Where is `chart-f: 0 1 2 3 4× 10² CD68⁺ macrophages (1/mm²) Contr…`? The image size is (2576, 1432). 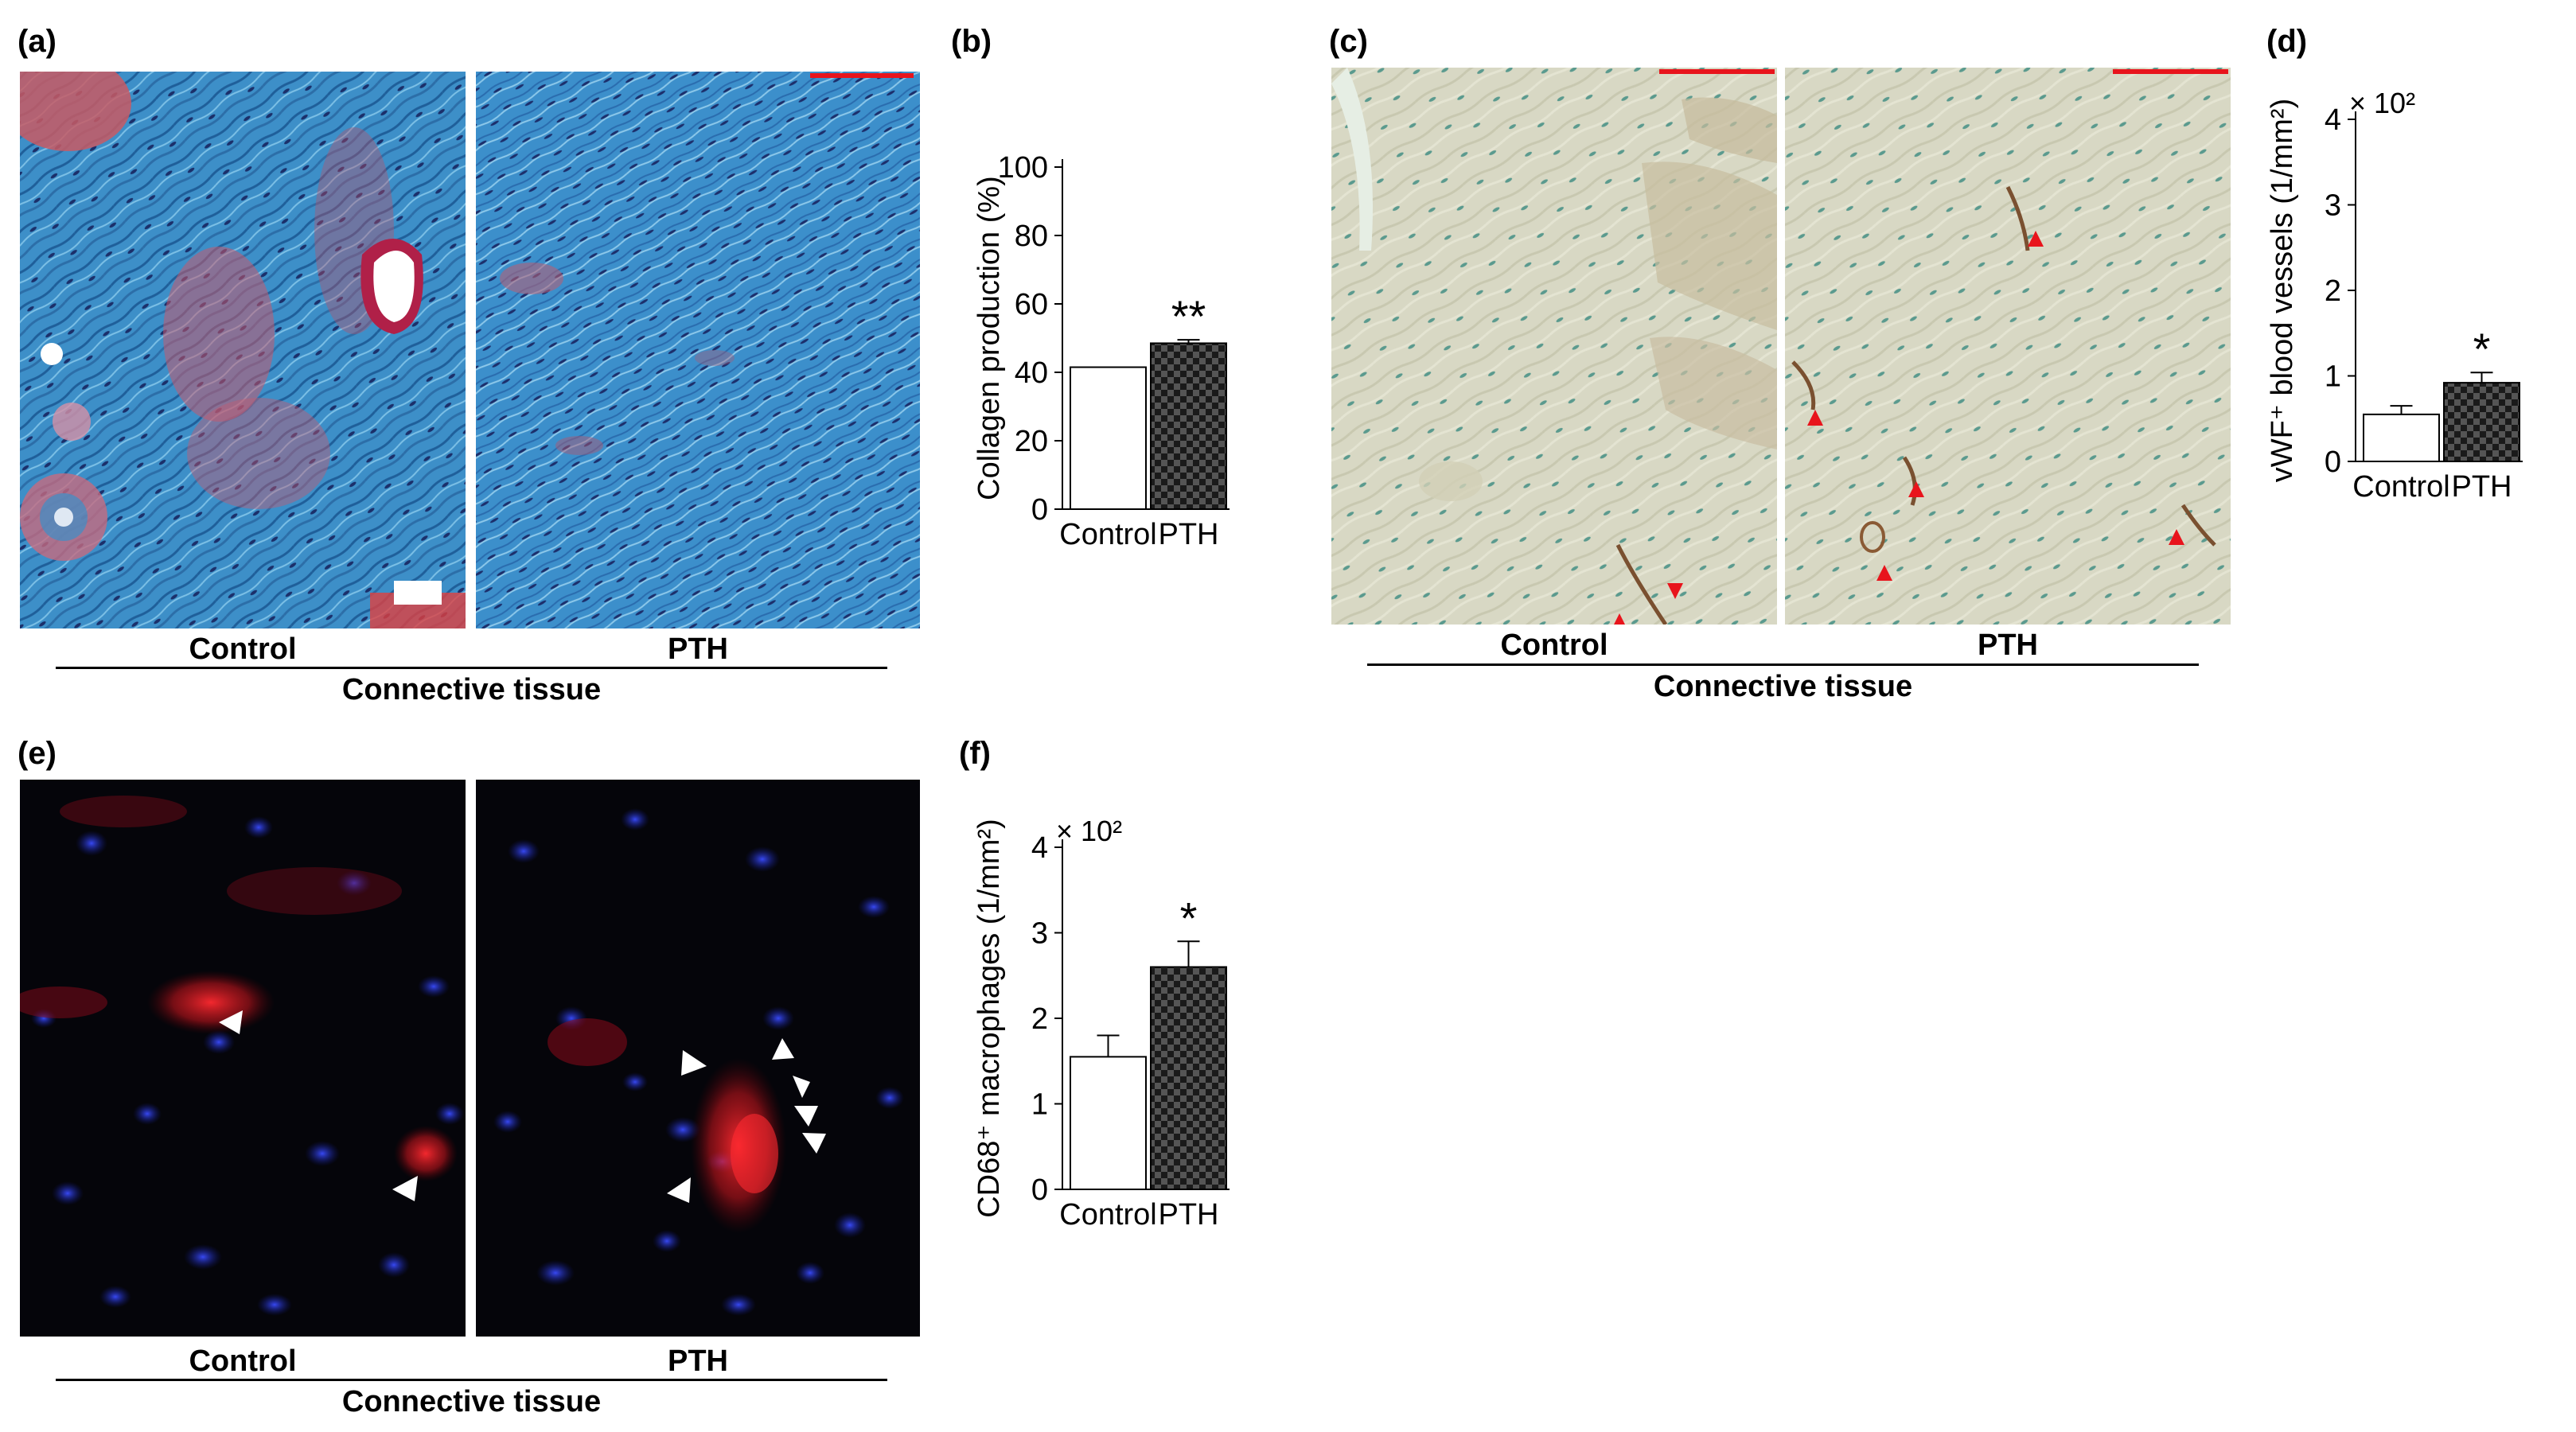
chart-f: 0 1 2 3 4× 10² CD68⁺ macrophages (1/mm²) Contr… is located at coordinates (1101, 1023).